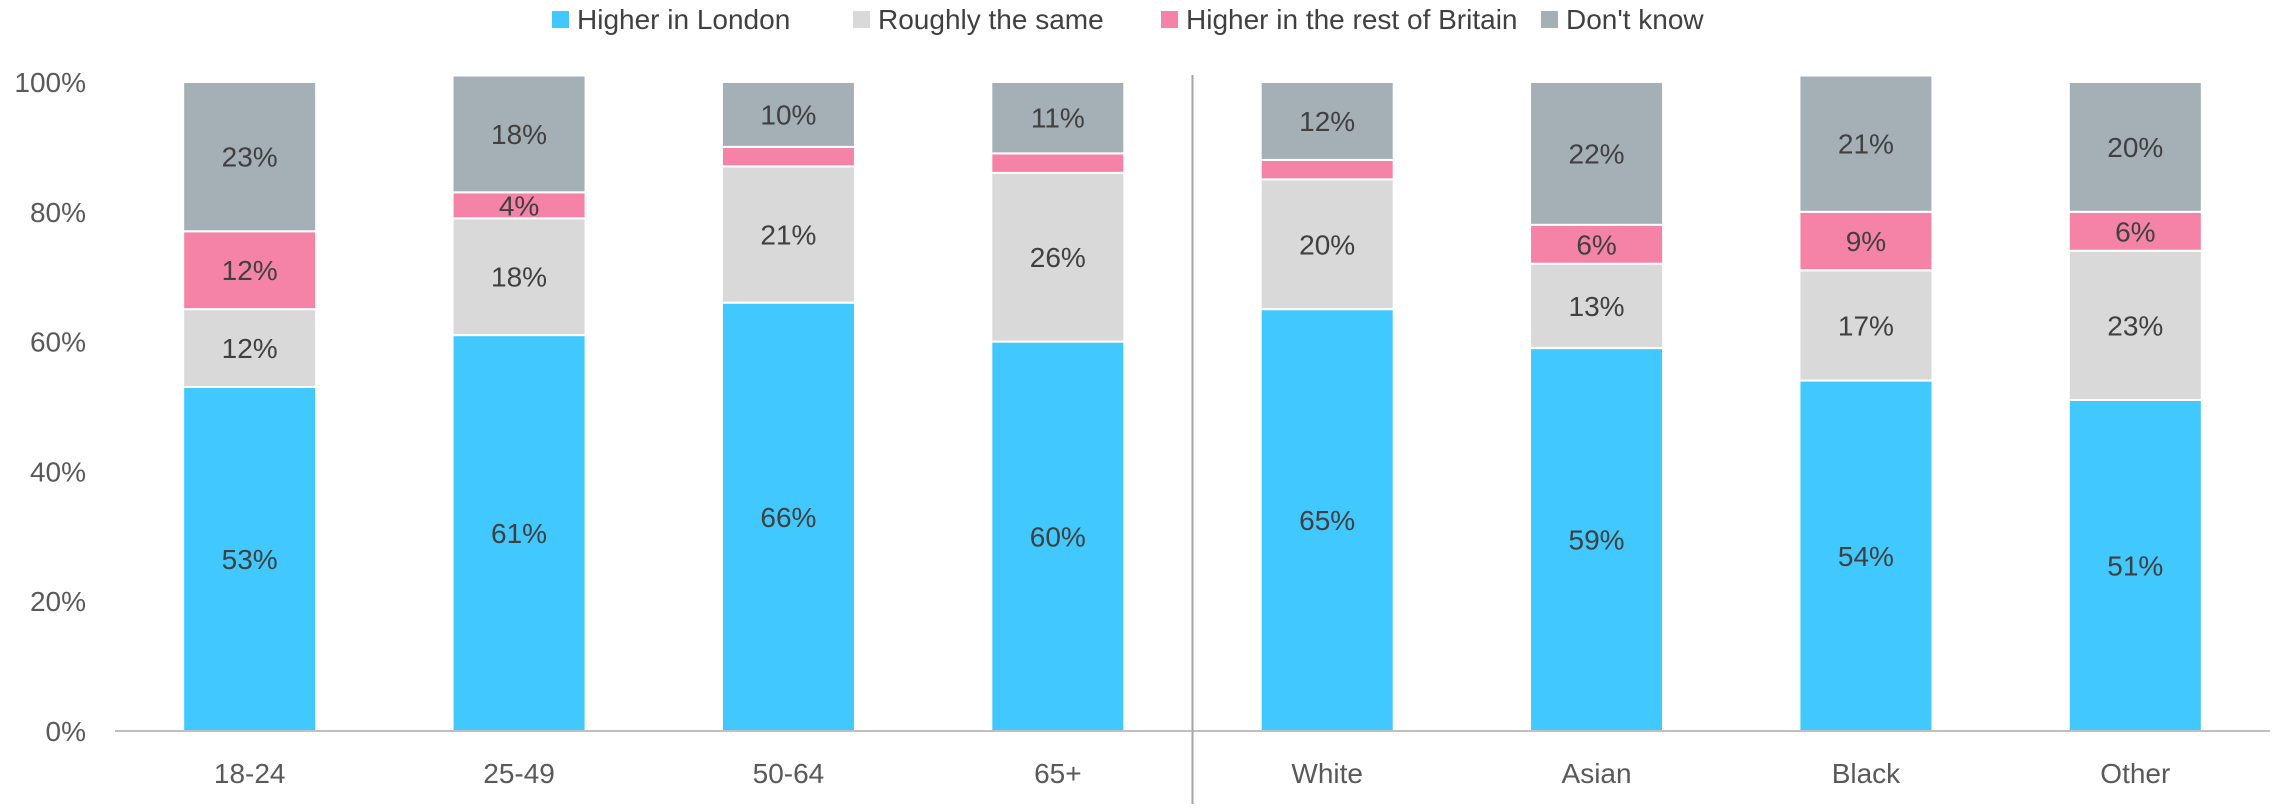 The height and width of the screenshot is (809, 2285). Describe the element at coordinates (1635, 19) in the screenshot. I see `legend-label: Don't know` at that location.